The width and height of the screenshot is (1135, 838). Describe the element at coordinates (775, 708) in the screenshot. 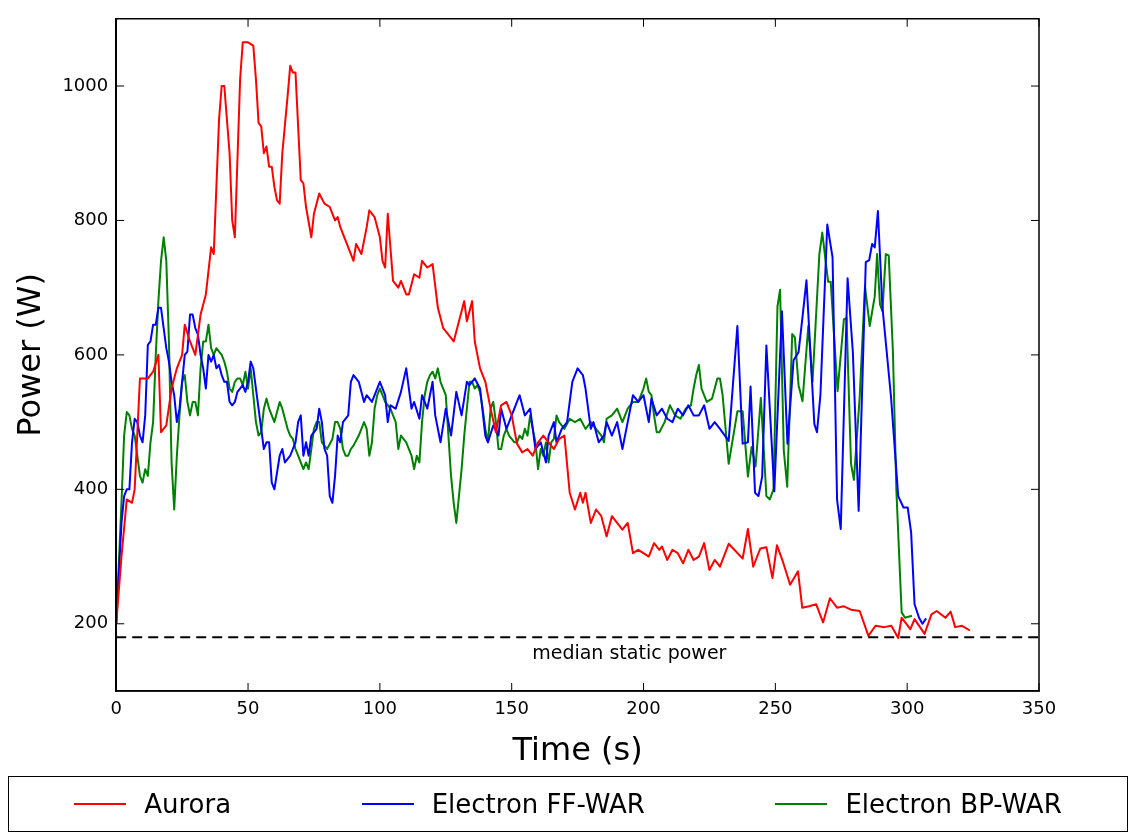

I see `x-tick-label: 250` at that location.